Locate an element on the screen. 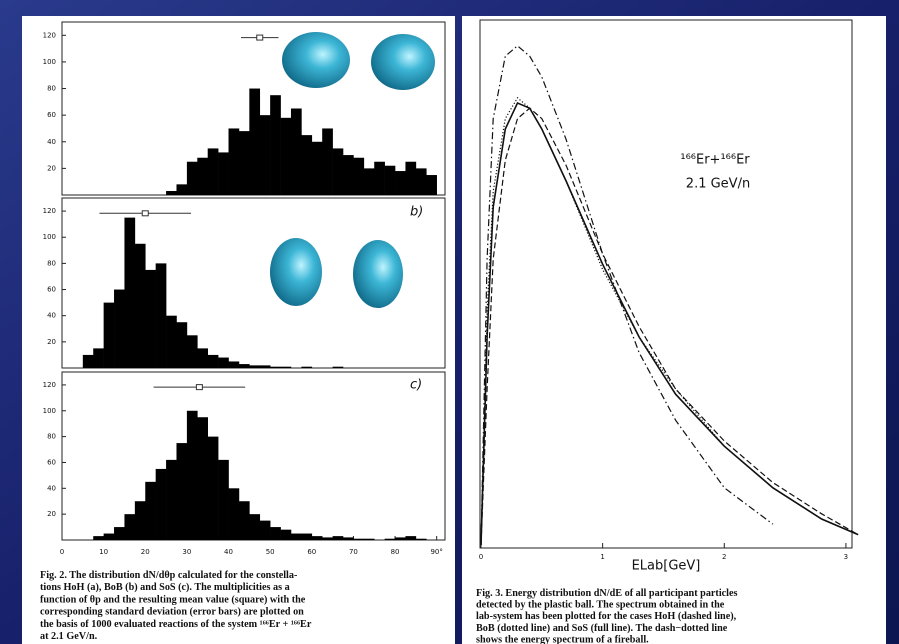  x-tick-label: 2 is located at coordinates (724, 557).